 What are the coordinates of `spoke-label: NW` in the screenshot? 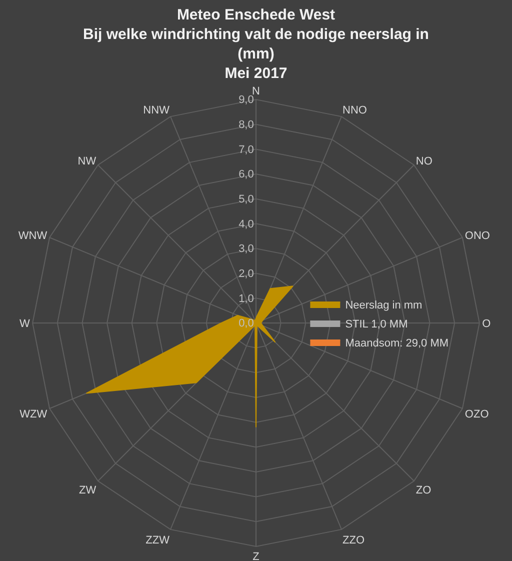 It's located at (87, 161).